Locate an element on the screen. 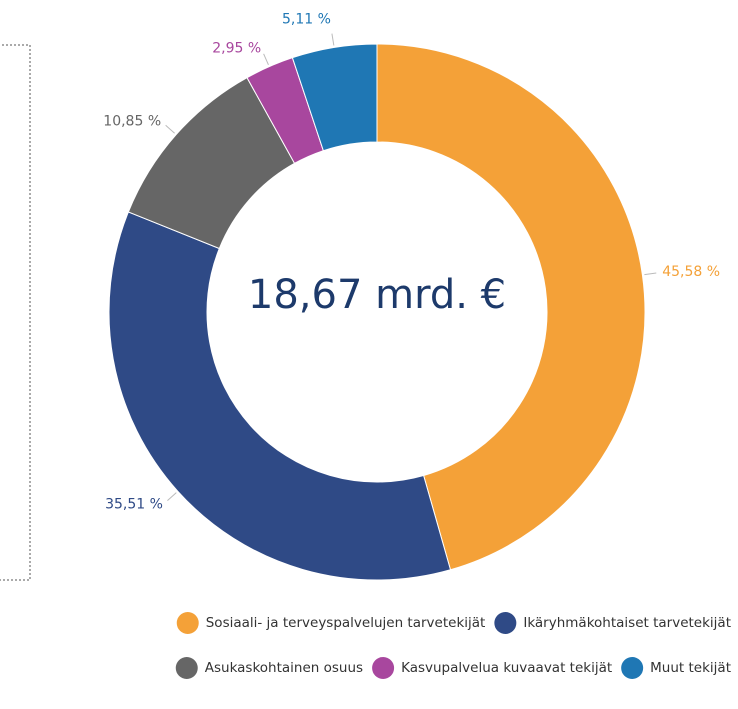 Image resolution: width=738 pixels, height=709 pixels. value-label: 10,85 % is located at coordinates (132, 121).